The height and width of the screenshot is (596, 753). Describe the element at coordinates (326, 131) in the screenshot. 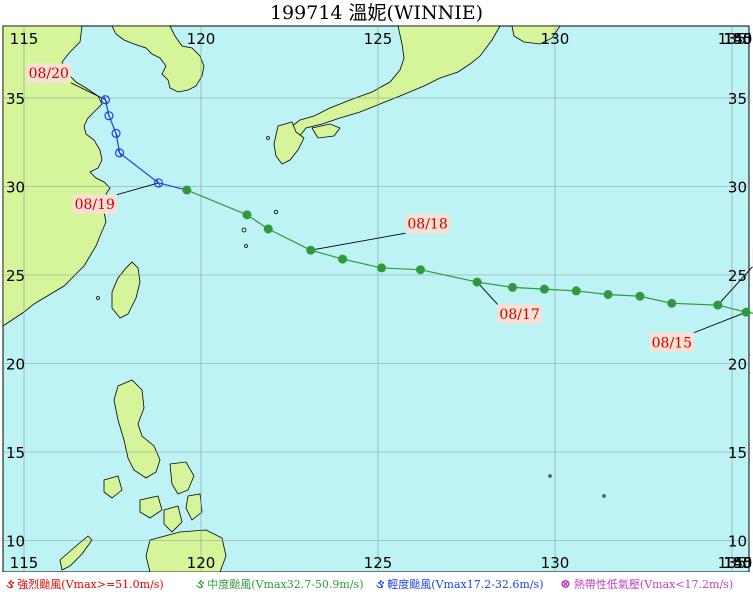

I see `land-shikoku` at that location.